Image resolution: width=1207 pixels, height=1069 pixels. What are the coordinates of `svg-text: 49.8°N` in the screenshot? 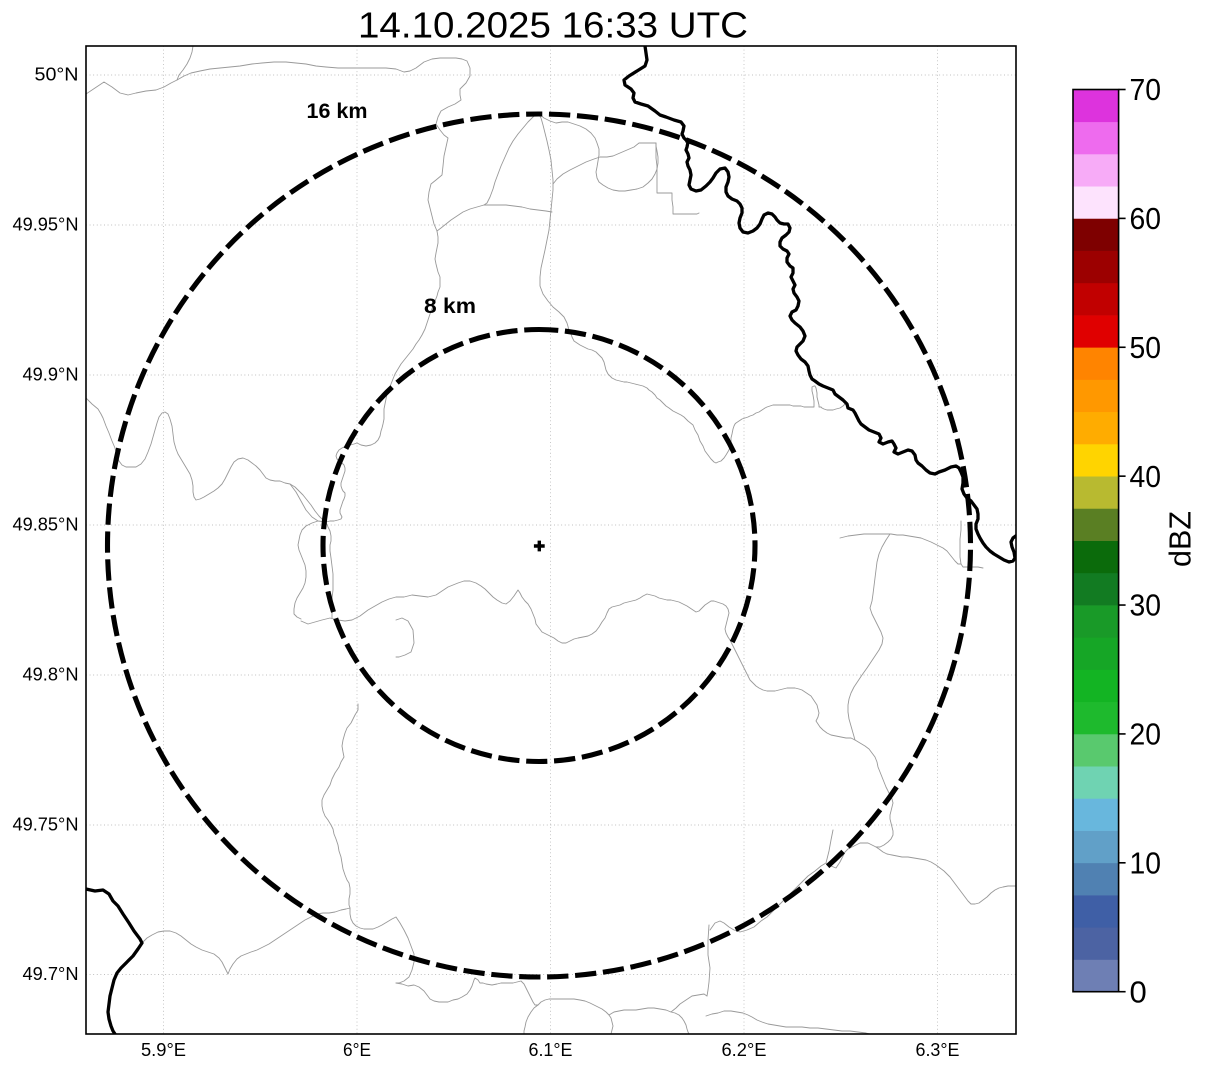 It's located at (51, 674).